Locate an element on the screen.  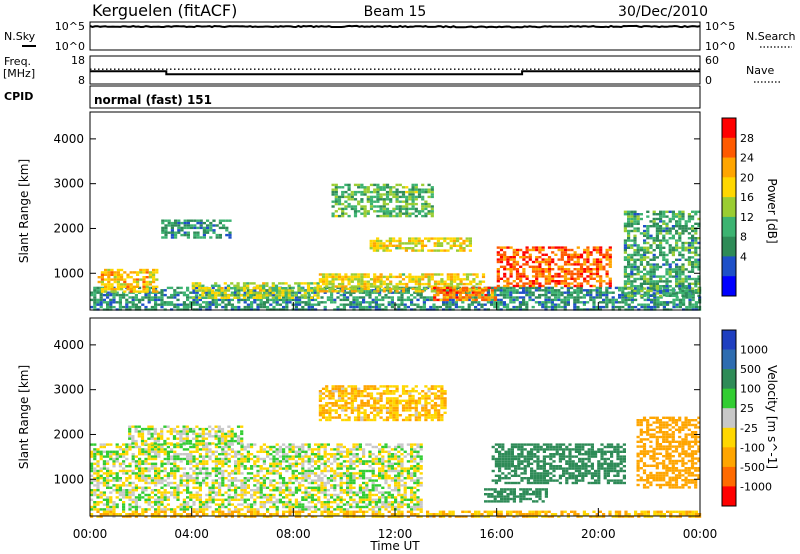
power-cbar-swatch is located at coordinates (729, 226).